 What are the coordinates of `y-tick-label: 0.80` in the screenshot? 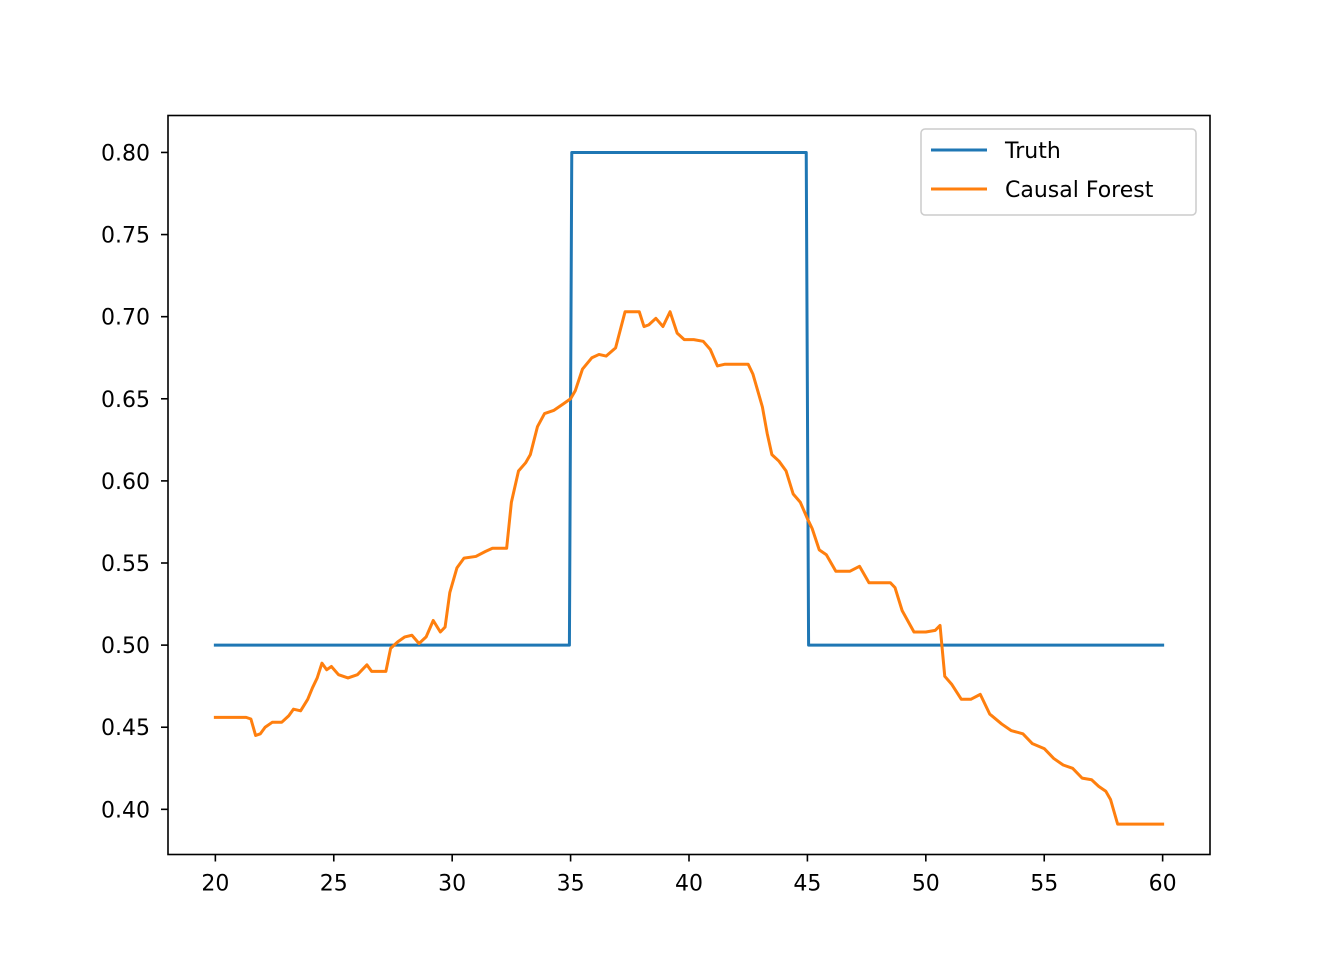 It's located at (125, 153).